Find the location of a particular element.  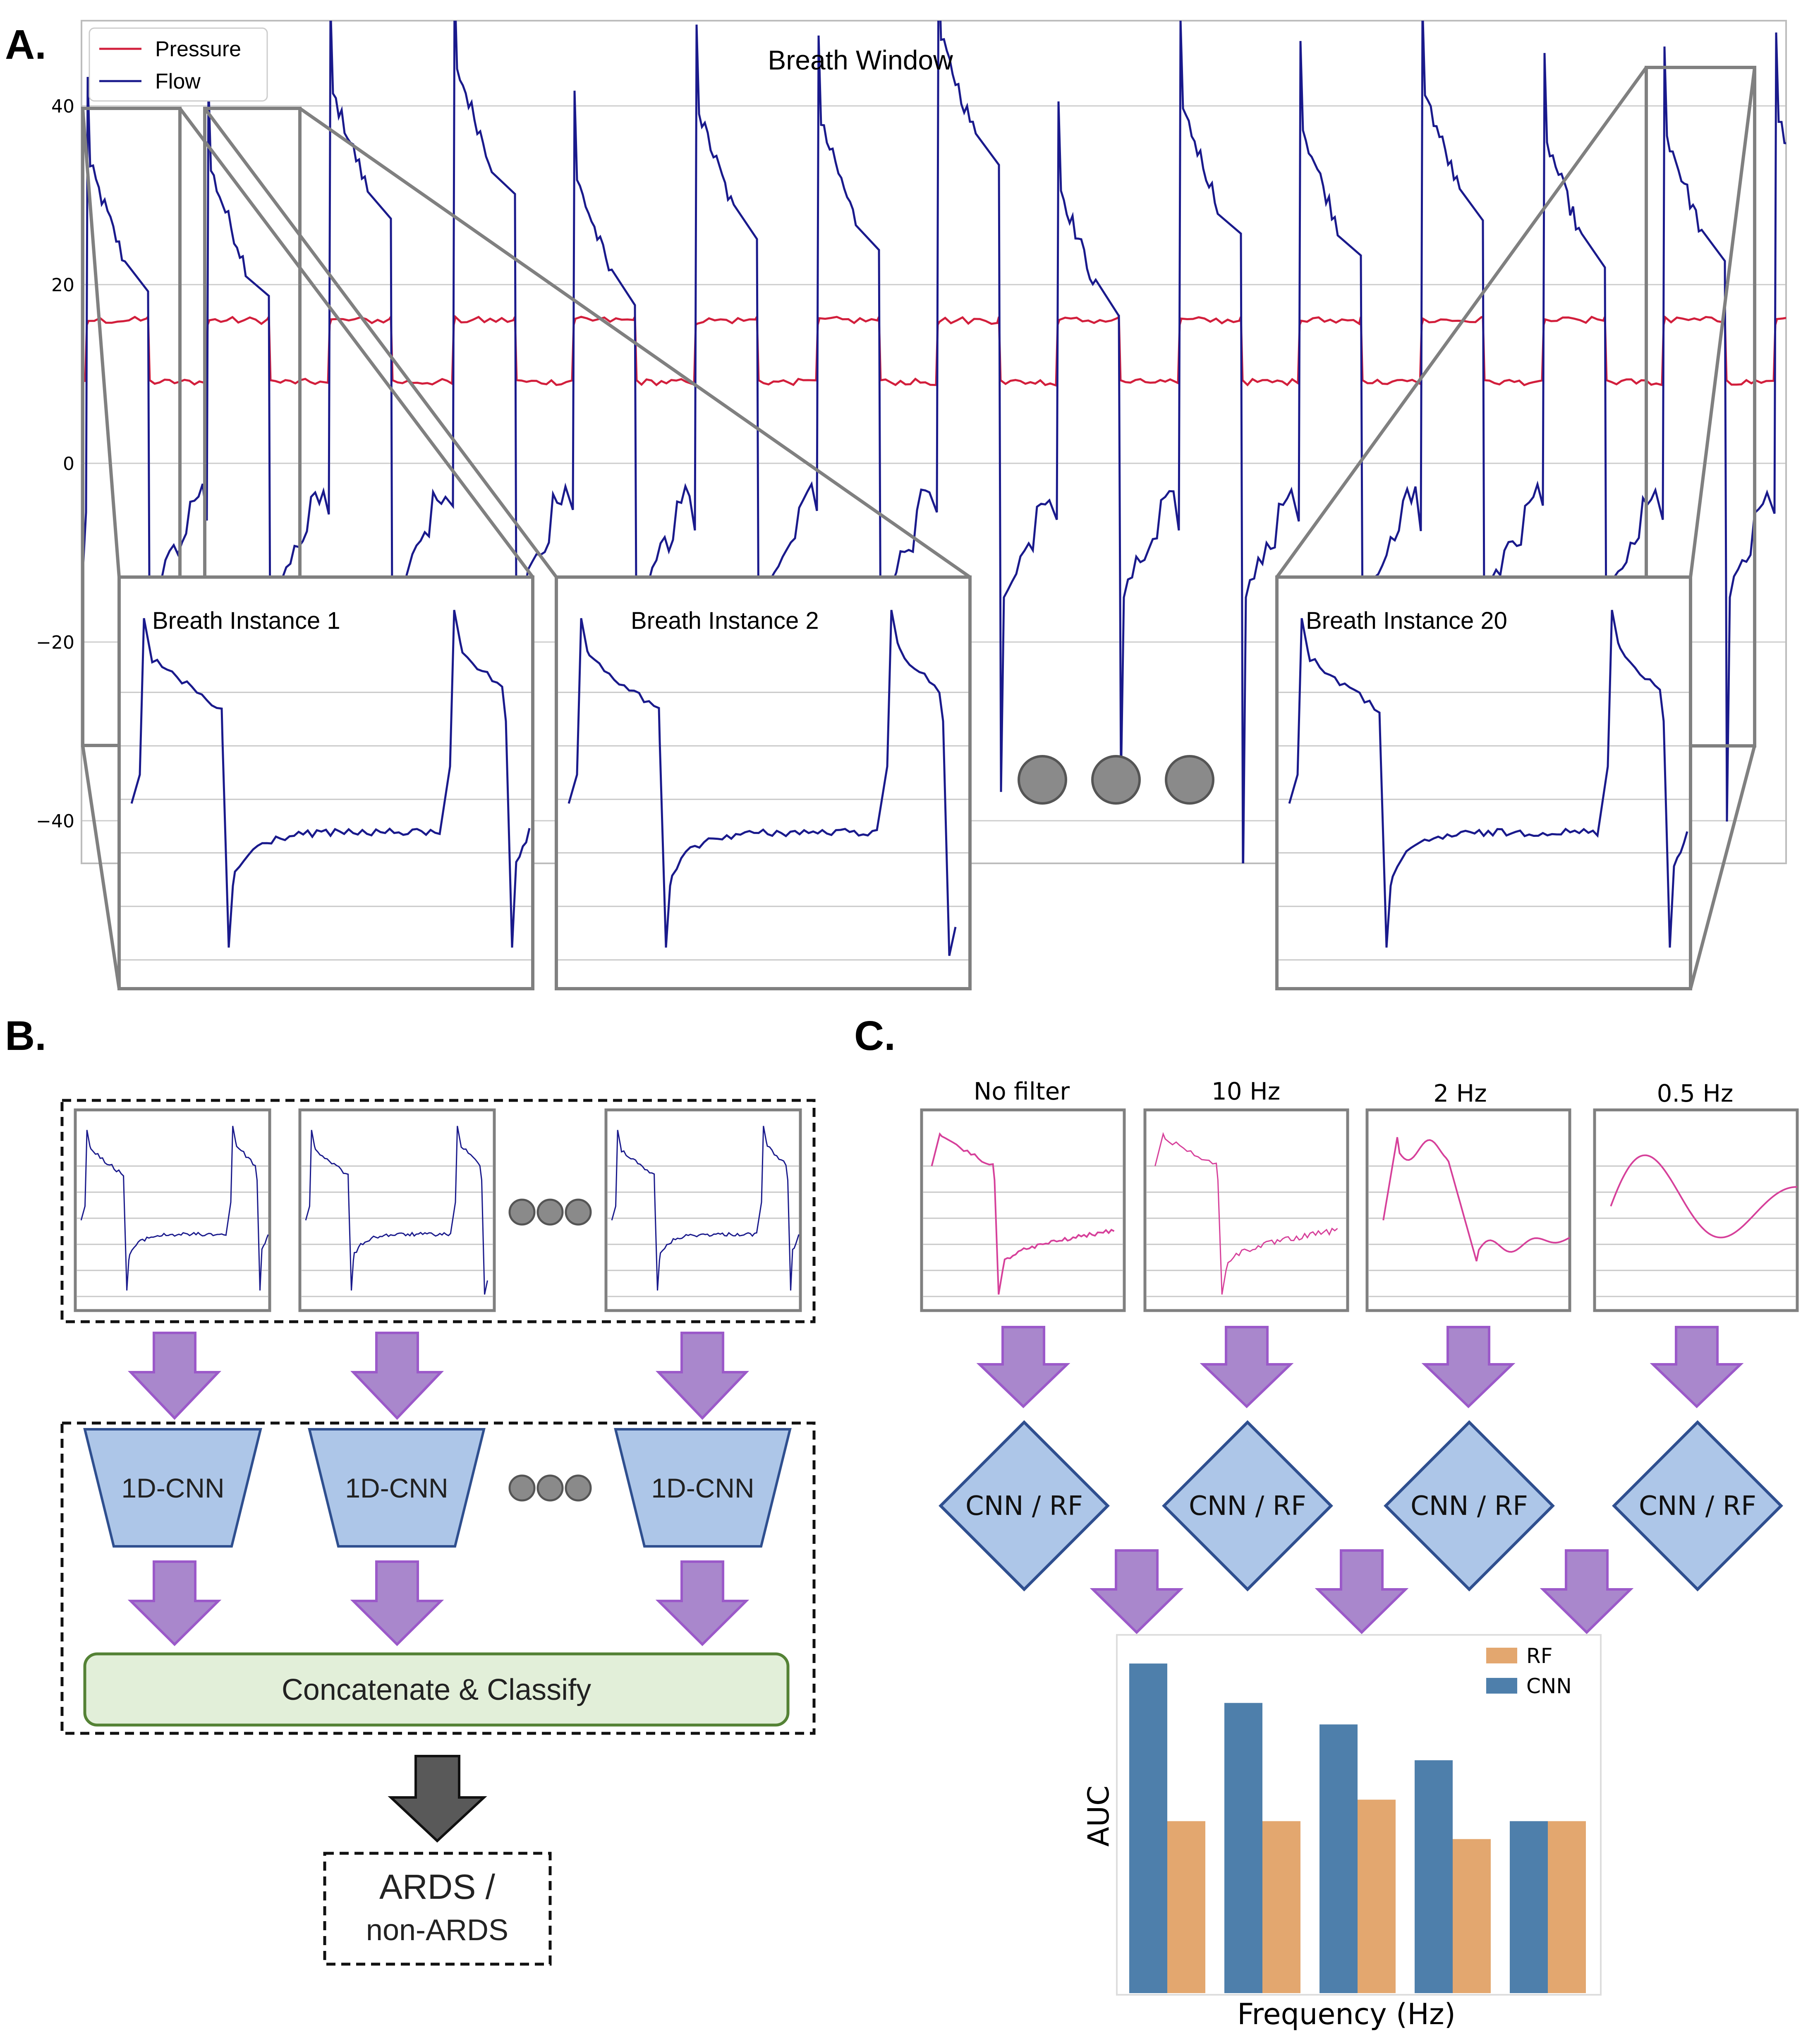

cnn-block-1: 1D-CNN is located at coordinates (172, 1488).